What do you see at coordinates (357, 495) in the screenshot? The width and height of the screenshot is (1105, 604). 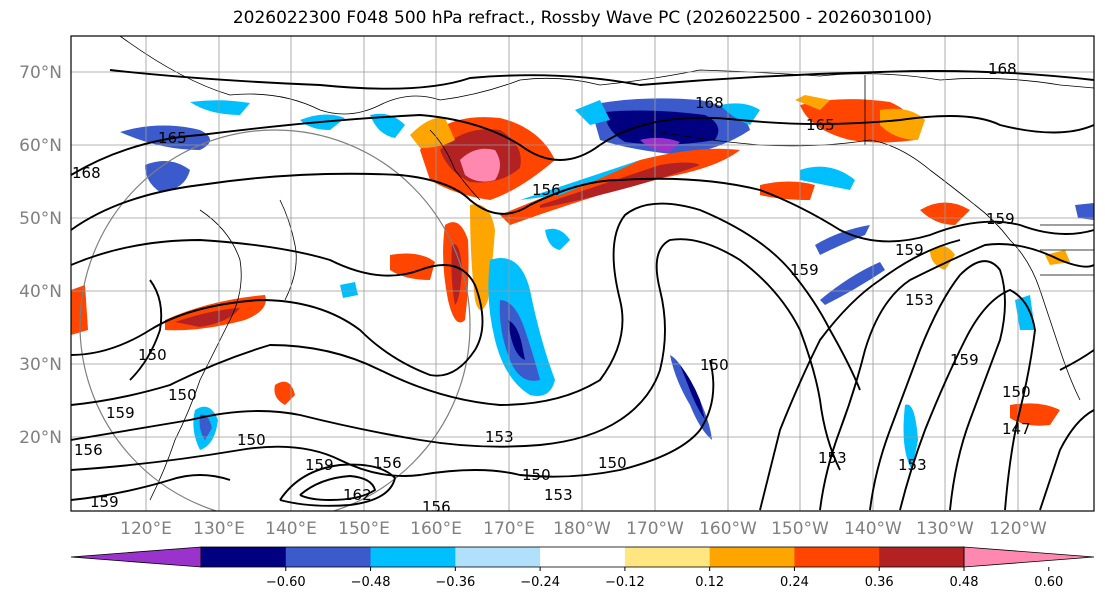 I see `contour-label: 162` at bounding box center [357, 495].